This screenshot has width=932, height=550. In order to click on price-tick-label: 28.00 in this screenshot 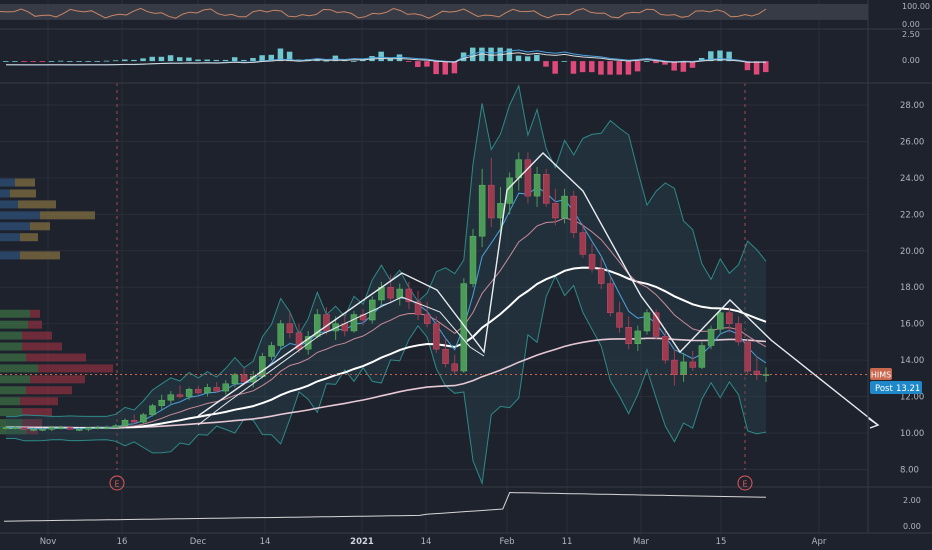, I will do `click(912, 106)`.